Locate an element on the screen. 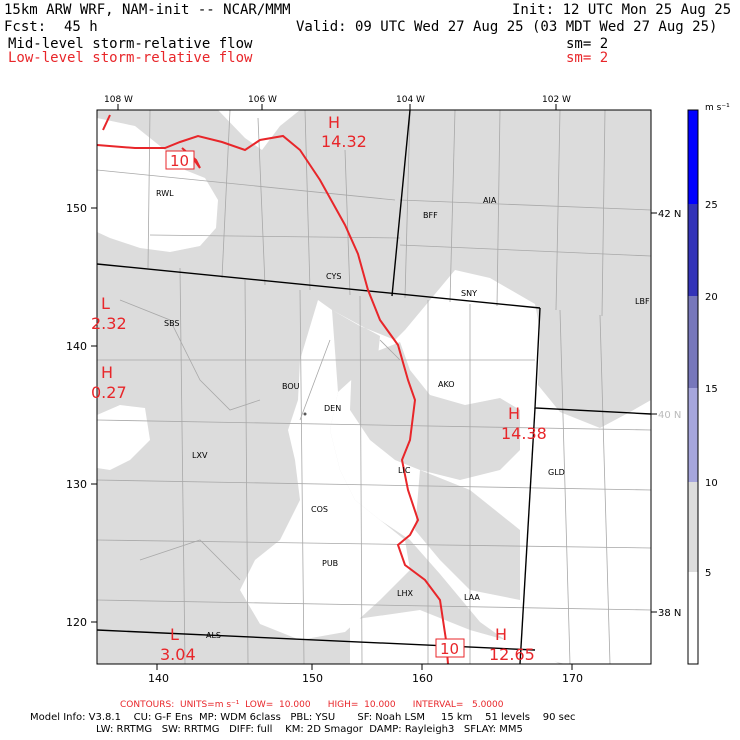  contour-label-north: 10 is located at coordinates (180, 160).